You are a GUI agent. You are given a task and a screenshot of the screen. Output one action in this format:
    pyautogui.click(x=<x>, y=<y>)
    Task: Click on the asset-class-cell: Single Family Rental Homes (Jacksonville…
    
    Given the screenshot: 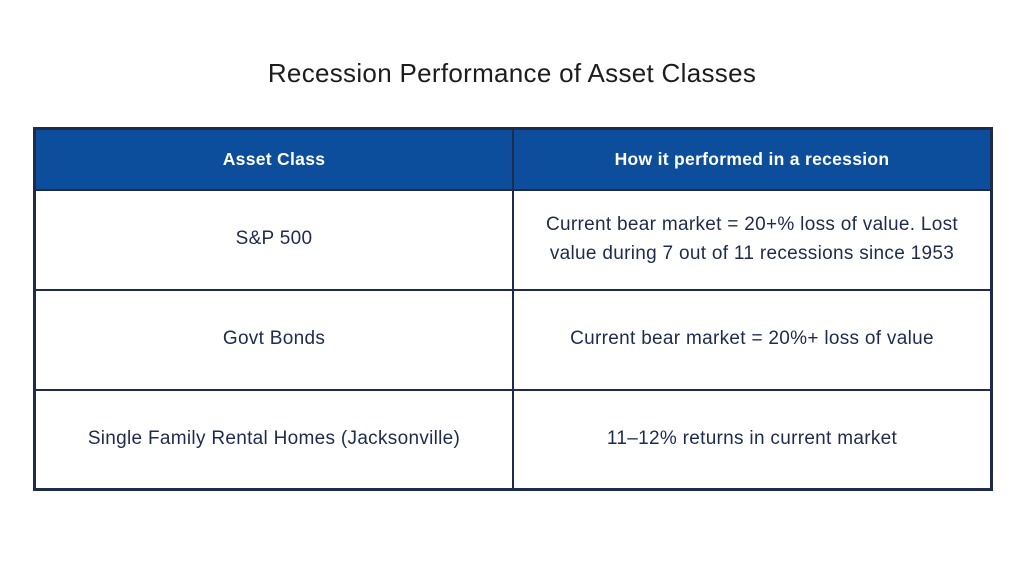 What is the action you would take?
    pyautogui.click(x=273, y=439)
    